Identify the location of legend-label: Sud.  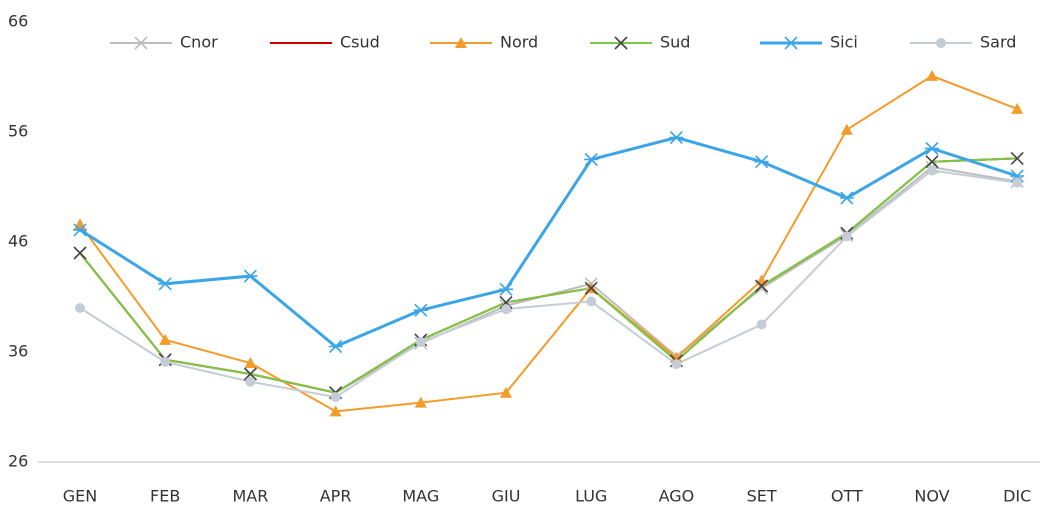
(675, 42).